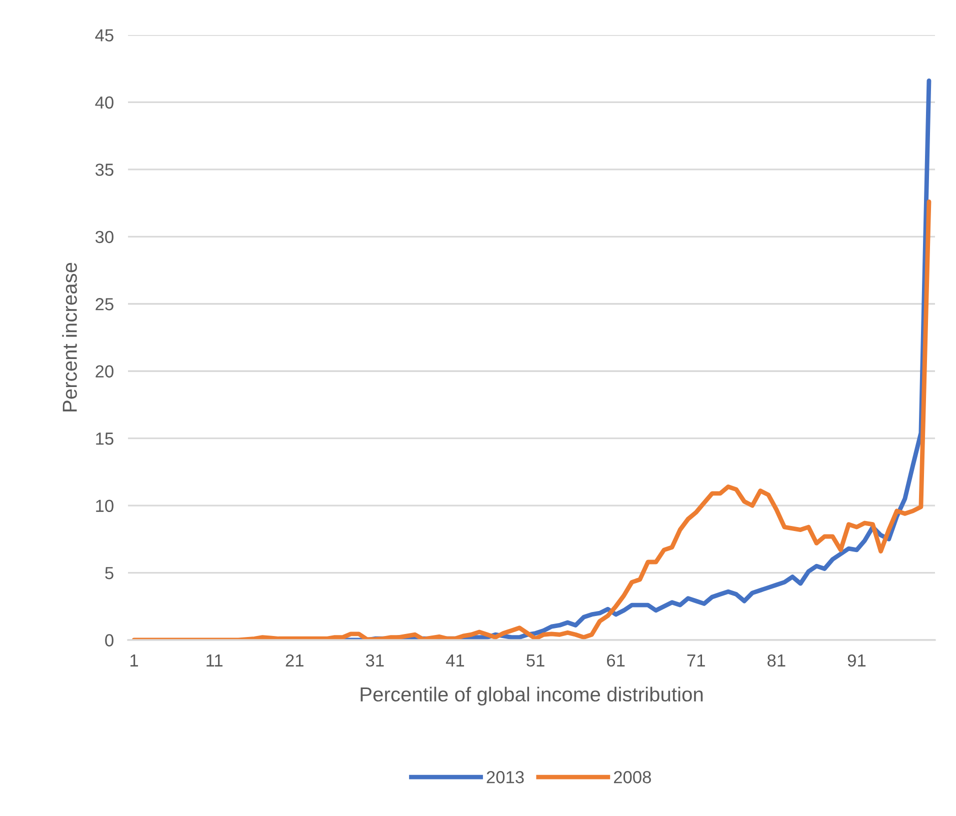 Image resolution: width=956 pixels, height=816 pixels. I want to click on legend-label: 2013, so click(505, 777).